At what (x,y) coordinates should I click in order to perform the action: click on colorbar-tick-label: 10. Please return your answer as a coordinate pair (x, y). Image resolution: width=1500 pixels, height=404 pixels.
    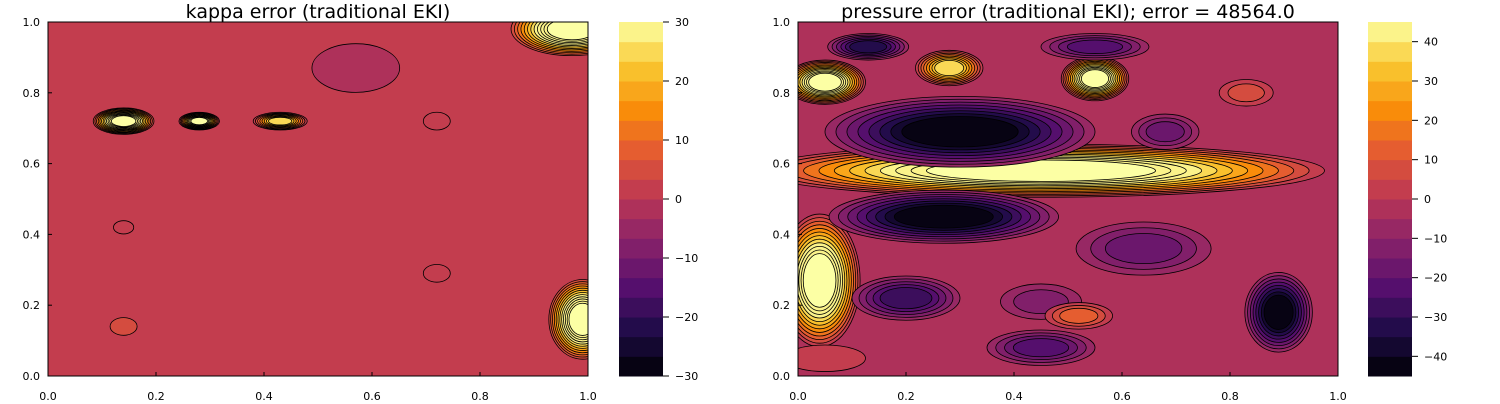
    Looking at the image, I should click on (1431, 160).